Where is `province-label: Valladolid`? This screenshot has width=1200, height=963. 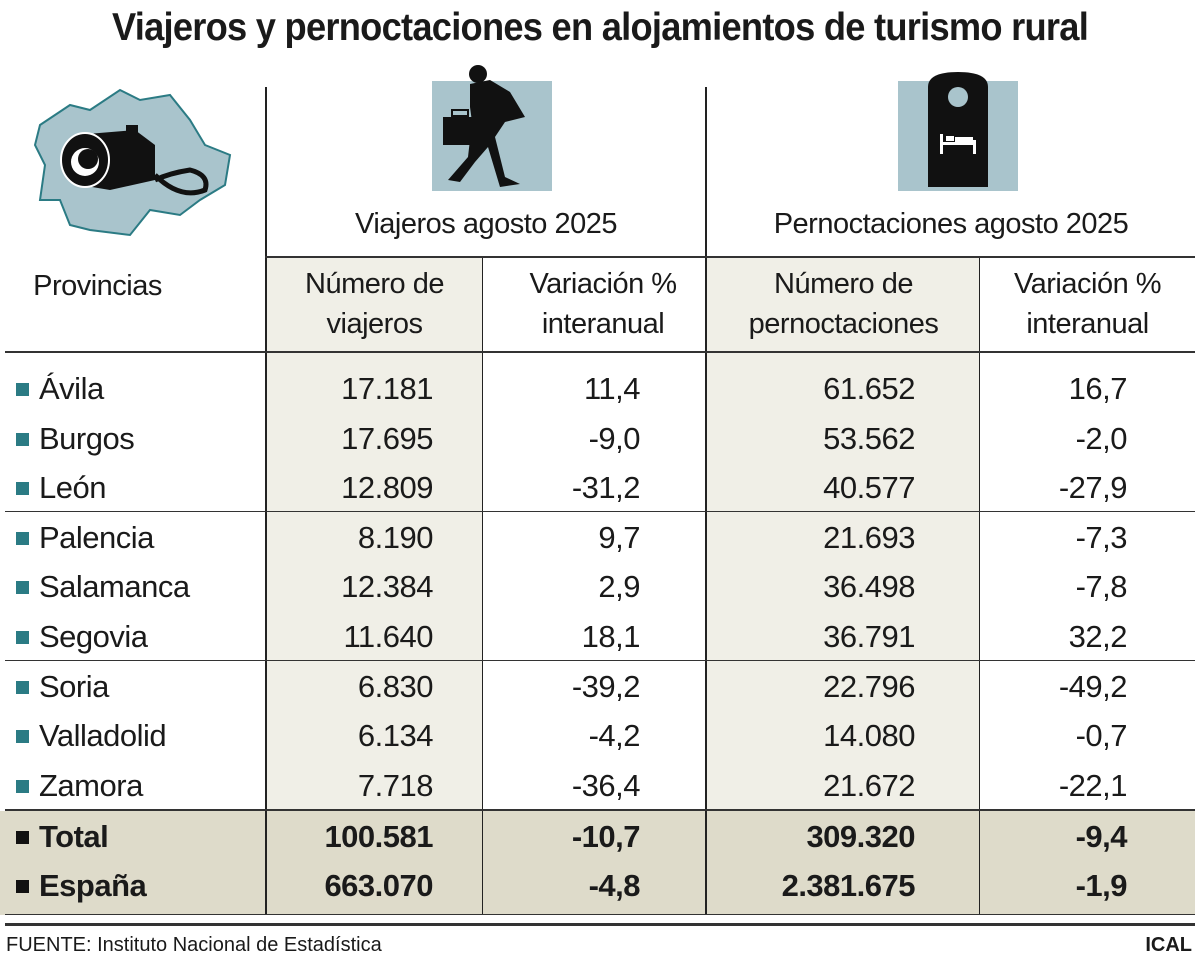 province-label: Valladolid is located at coordinates (91, 736).